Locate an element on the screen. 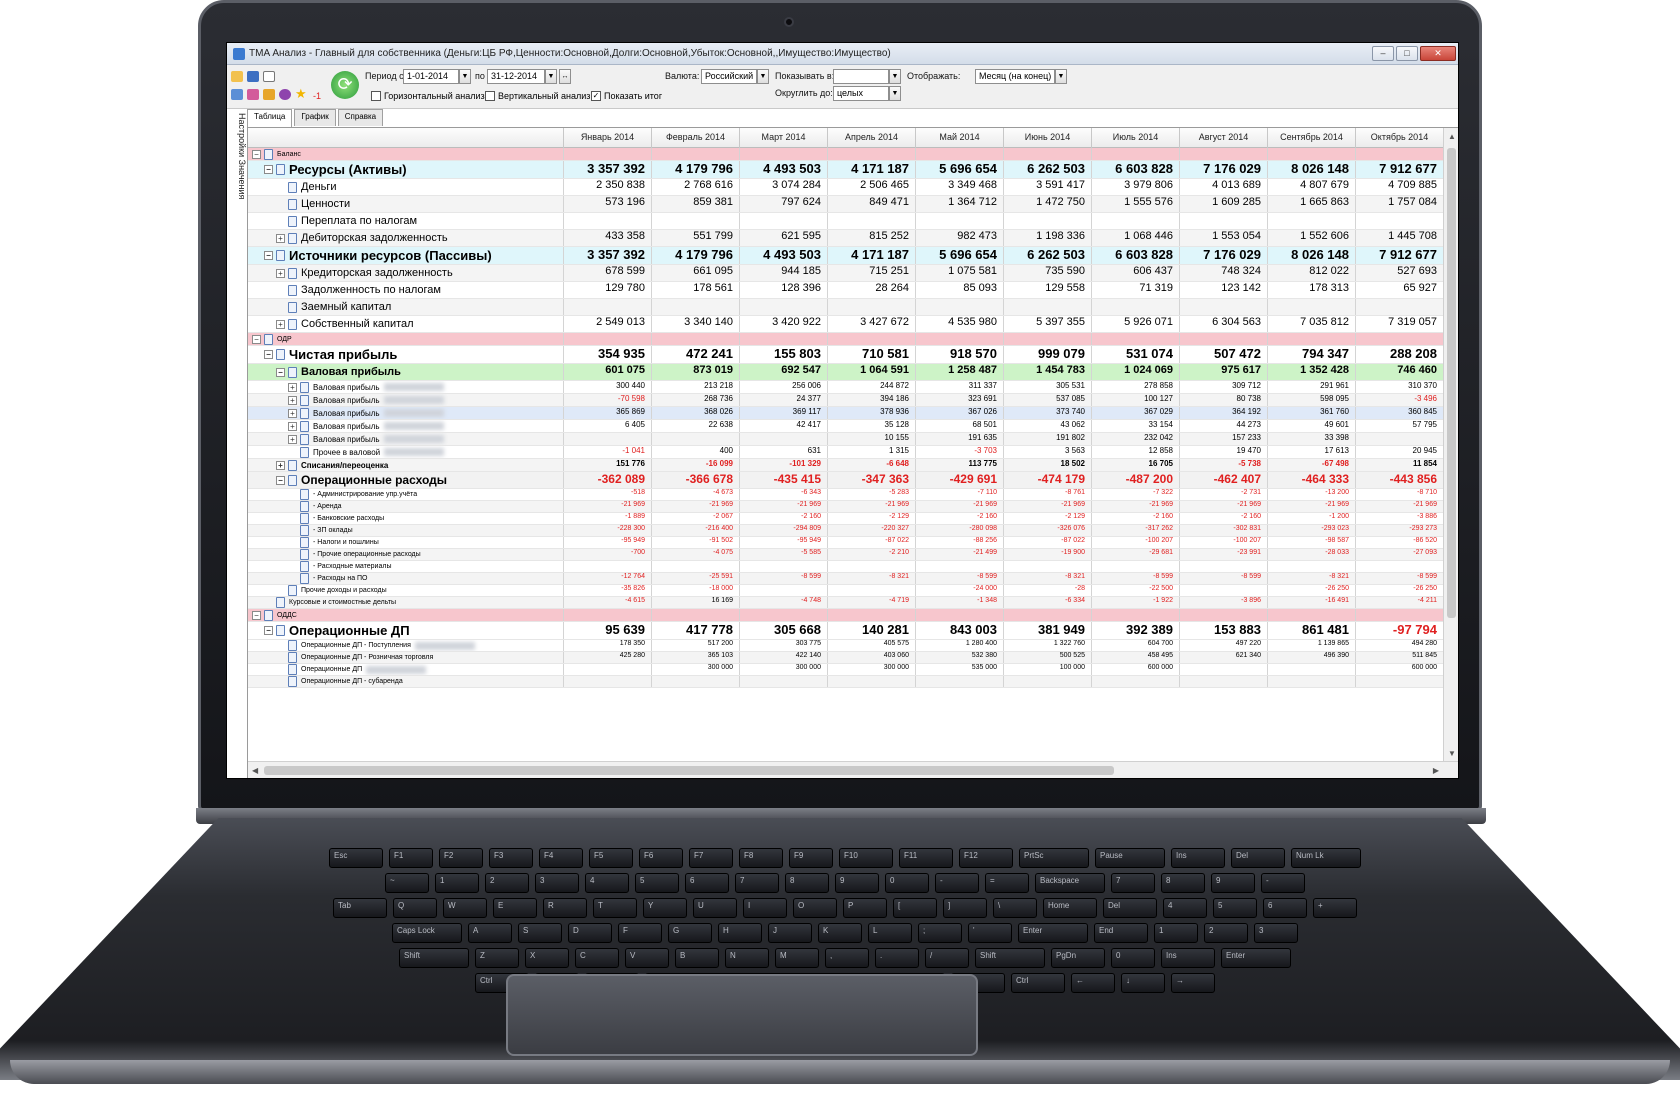  table-cell: -5 585 is located at coordinates (784, 554).